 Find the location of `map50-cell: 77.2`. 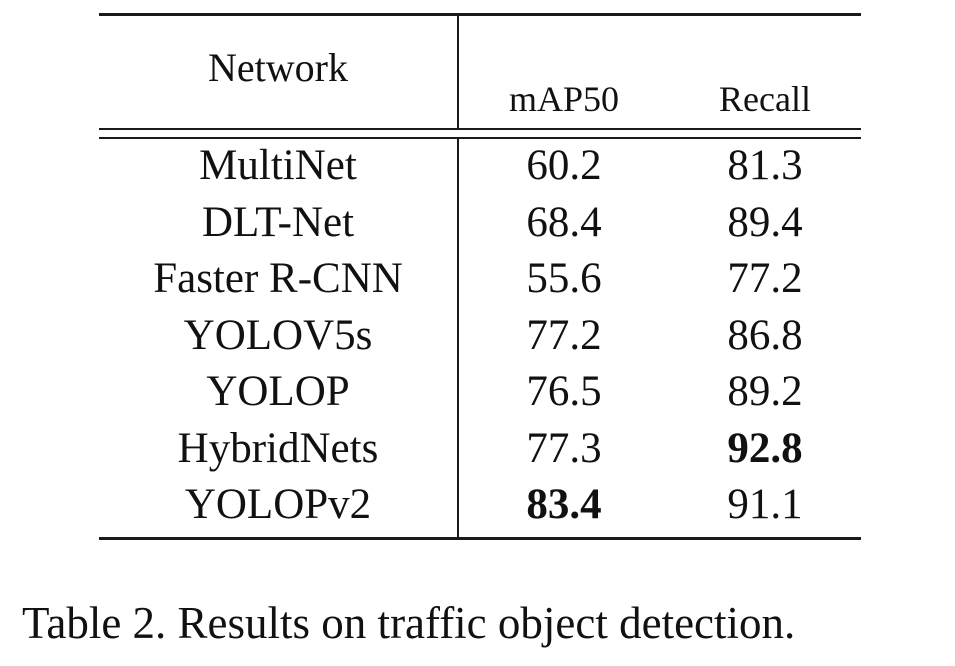

map50-cell: 77.2 is located at coordinates (564, 335).